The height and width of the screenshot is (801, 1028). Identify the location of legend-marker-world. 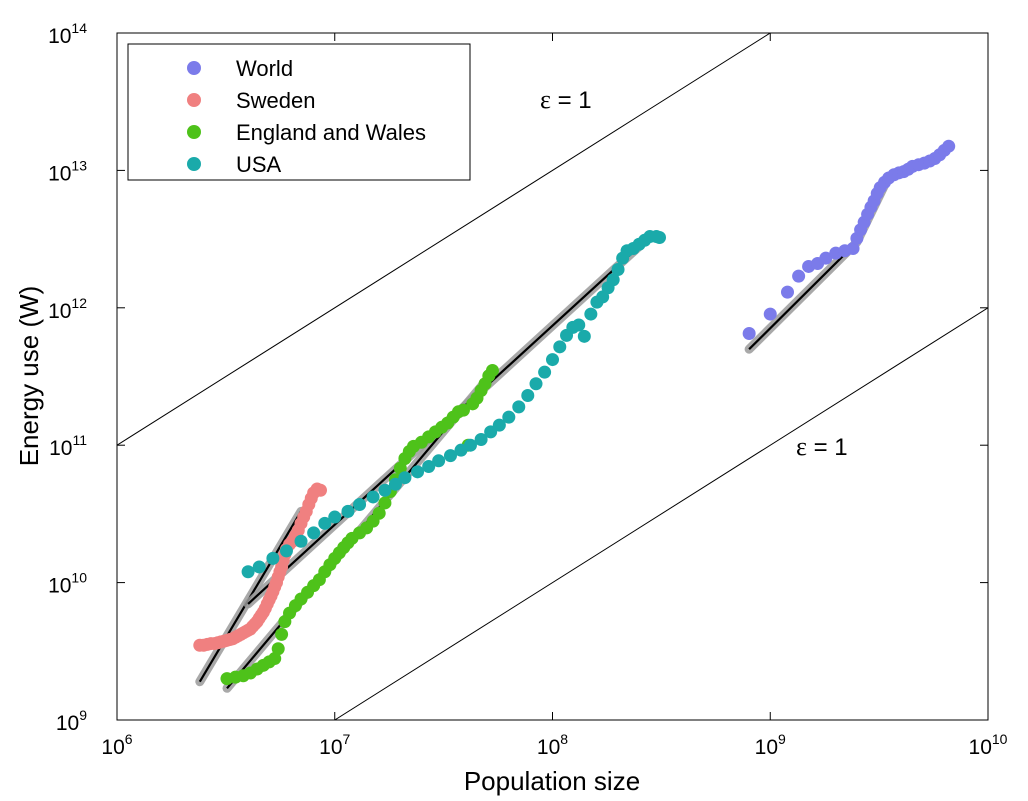
(194, 68).